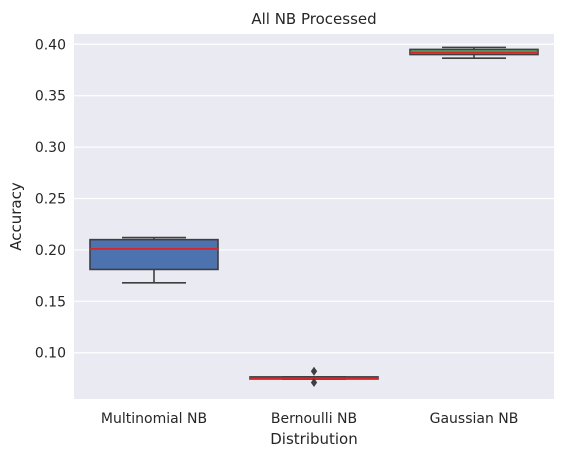 This screenshot has height=457, width=579. I want to click on box-body, so click(154, 254).